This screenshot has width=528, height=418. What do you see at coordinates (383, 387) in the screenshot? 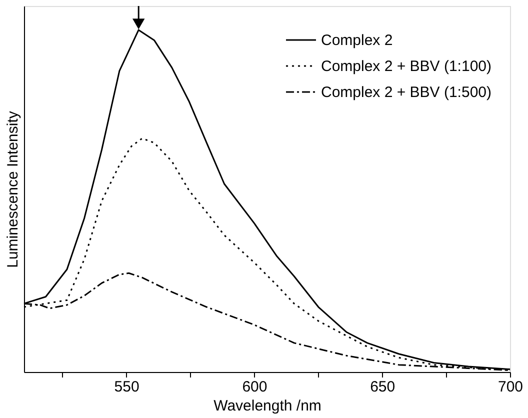
I see `x-tick-label: 650` at bounding box center [383, 387].